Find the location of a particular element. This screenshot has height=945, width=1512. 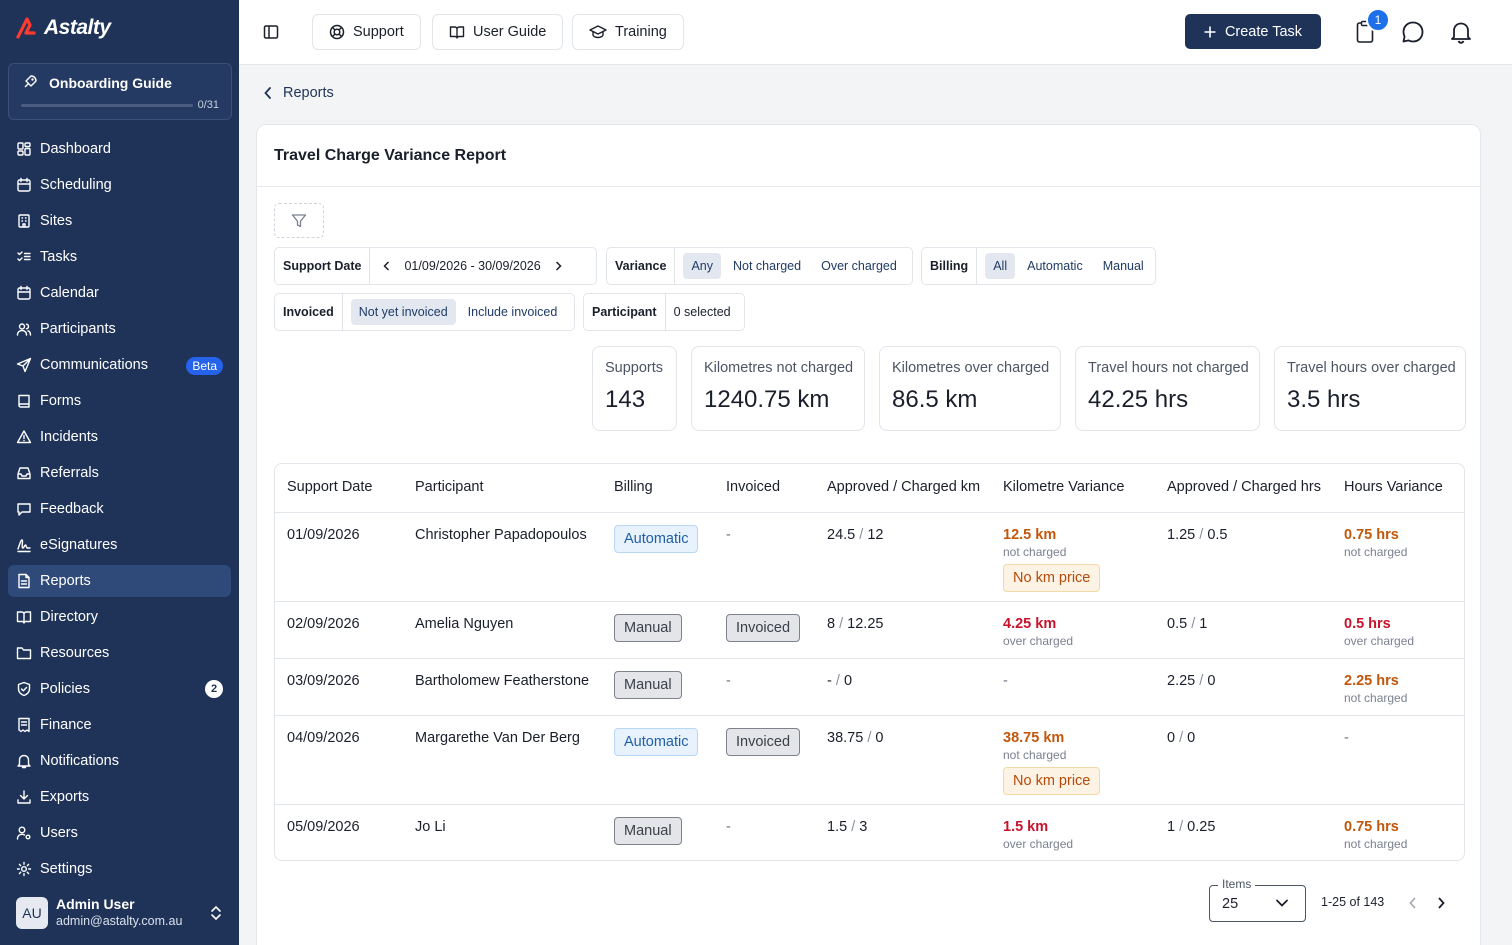

stat-value: 86.5 km is located at coordinates (935, 399).